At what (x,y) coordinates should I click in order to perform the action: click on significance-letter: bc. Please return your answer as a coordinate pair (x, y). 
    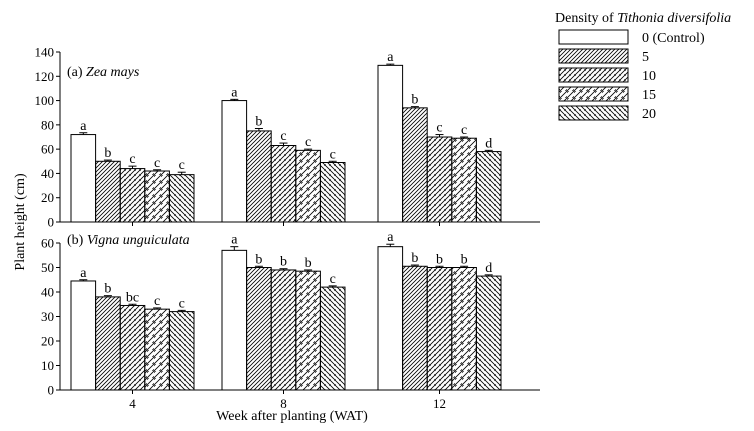
    Looking at the image, I should click on (132, 297).